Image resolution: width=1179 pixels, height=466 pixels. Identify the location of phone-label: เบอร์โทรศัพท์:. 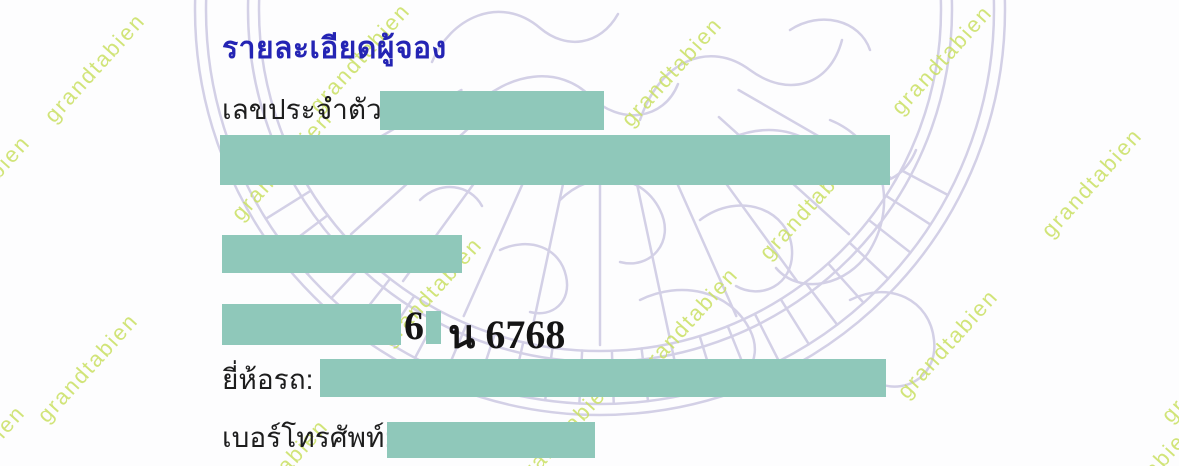
(307, 437).